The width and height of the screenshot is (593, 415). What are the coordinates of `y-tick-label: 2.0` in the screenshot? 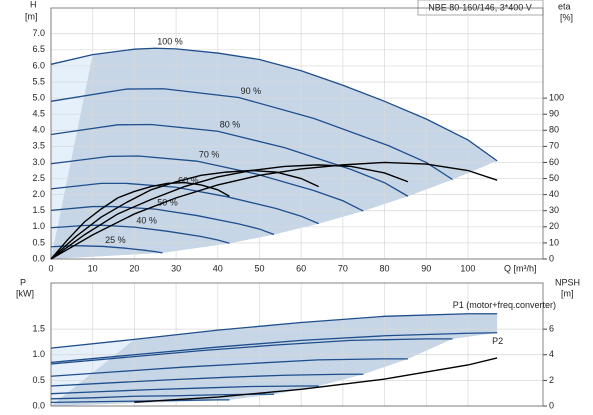 It's located at (38, 194).